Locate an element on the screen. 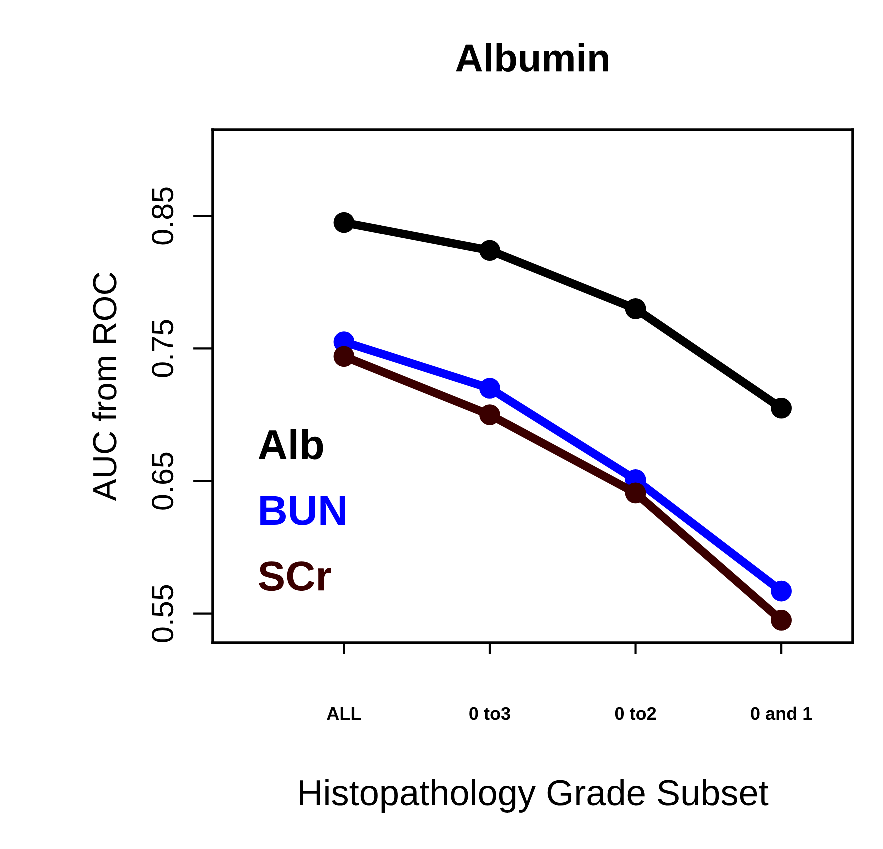 The width and height of the screenshot is (883, 849). text: SCr is located at coordinates (295, 577).